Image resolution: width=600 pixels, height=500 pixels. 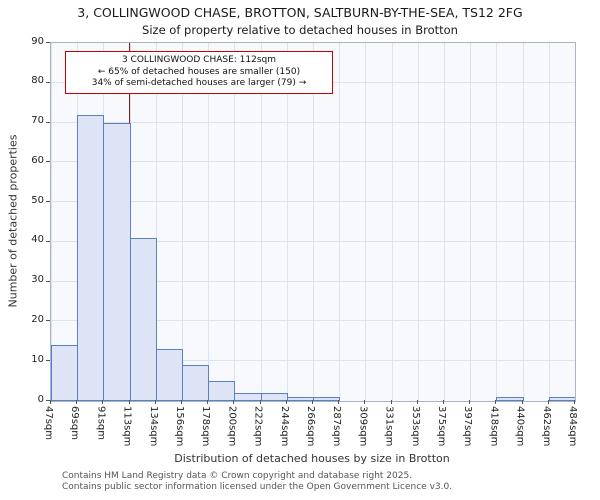 What do you see at coordinates (37, 359) in the screenshot?
I see `y-tick-label: 10` at bounding box center [37, 359].